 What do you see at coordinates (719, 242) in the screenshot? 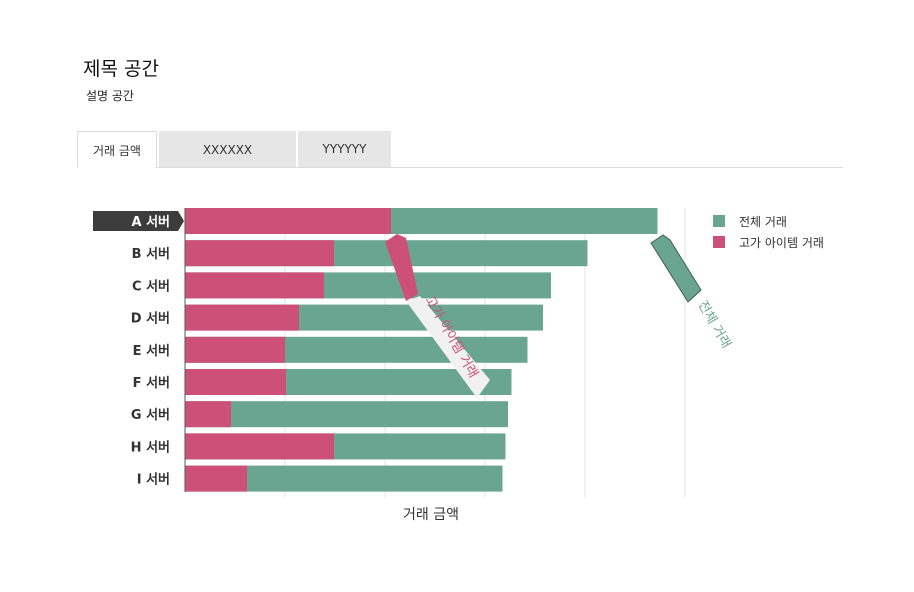
I see `legend-swatch-premium` at bounding box center [719, 242].